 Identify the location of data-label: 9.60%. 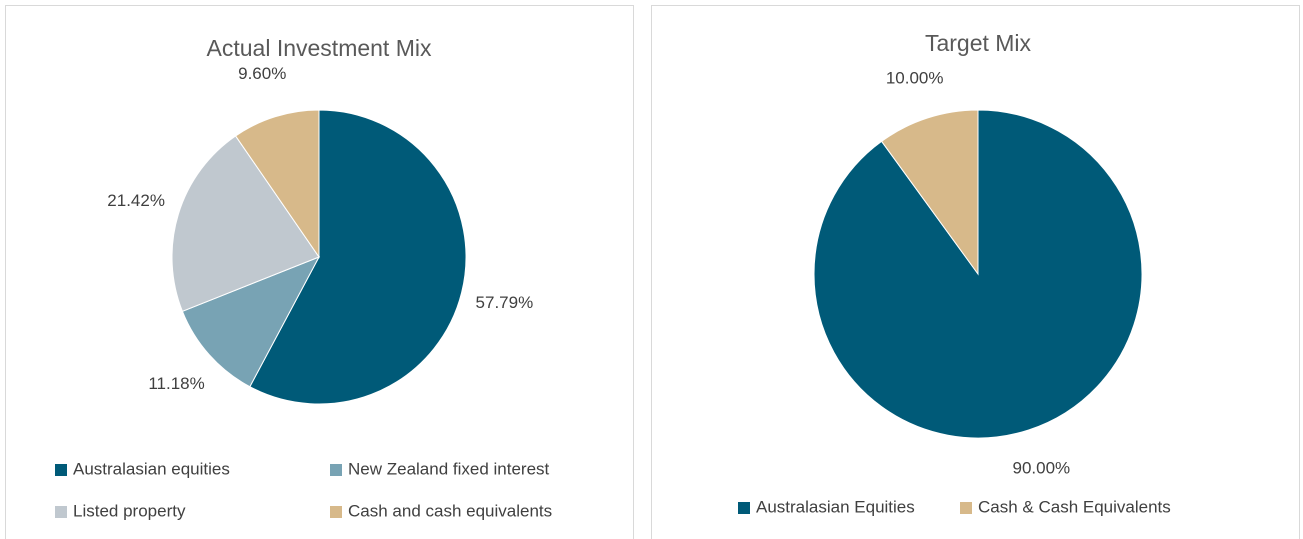
(262, 73).